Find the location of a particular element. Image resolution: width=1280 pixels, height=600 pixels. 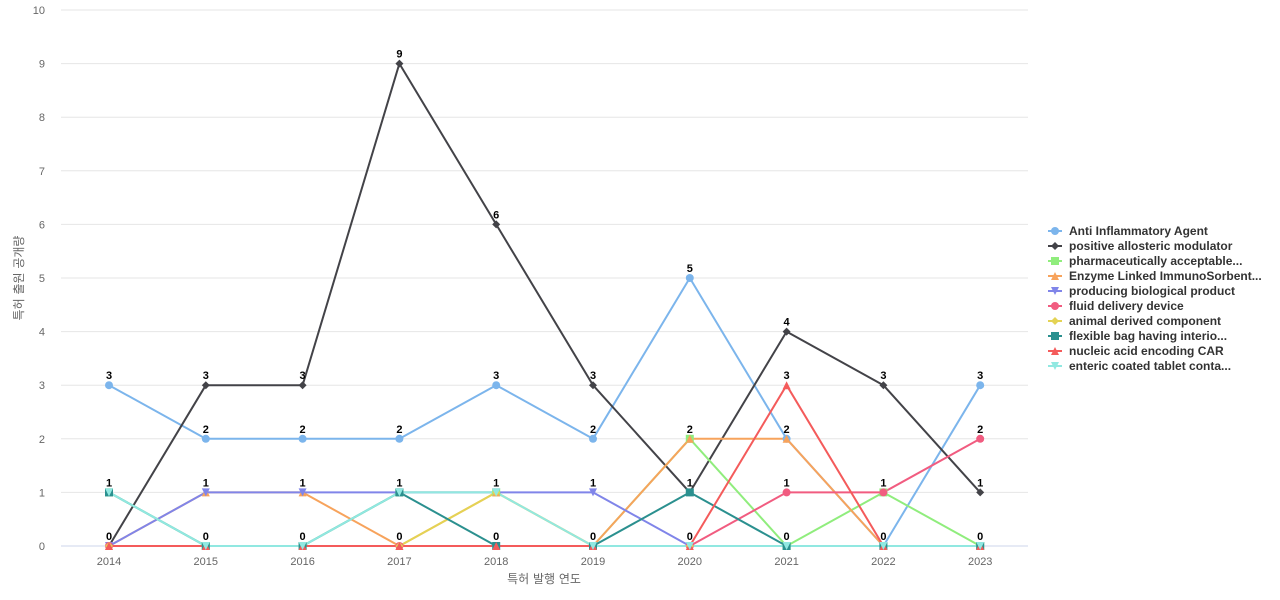

legend-label: fluid delivery device is located at coordinates (1126, 306).